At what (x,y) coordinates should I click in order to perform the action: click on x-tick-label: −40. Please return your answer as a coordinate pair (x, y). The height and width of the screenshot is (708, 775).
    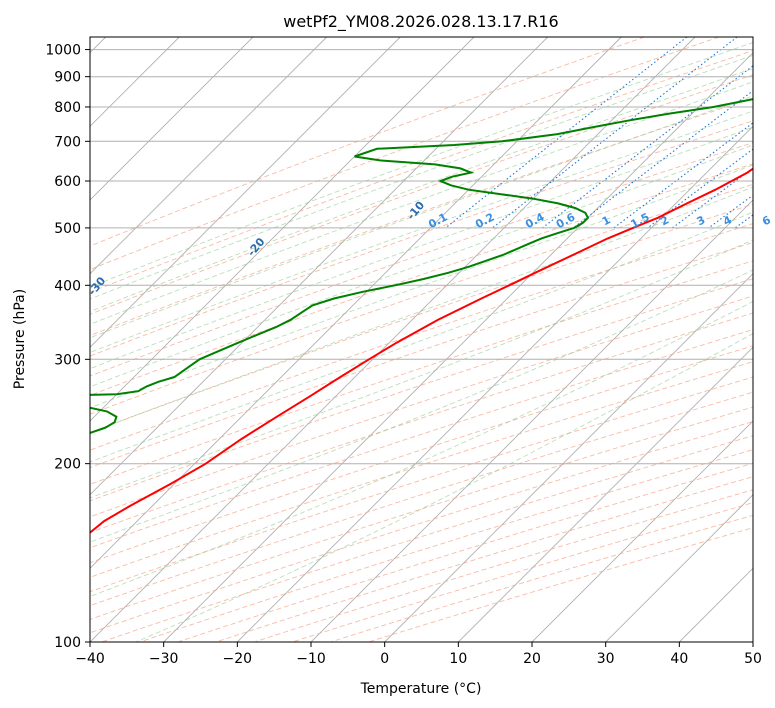
    Looking at the image, I should click on (90, 659).